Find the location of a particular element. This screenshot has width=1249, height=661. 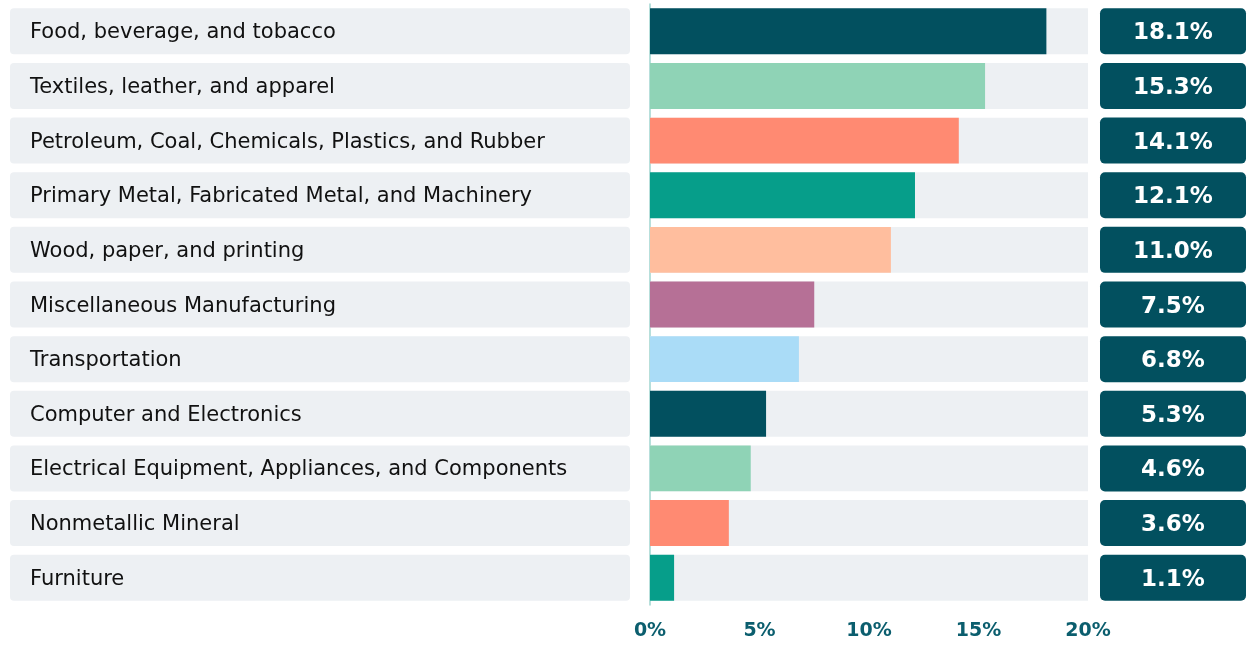

data-label: 11.0% is located at coordinates (1173, 249).